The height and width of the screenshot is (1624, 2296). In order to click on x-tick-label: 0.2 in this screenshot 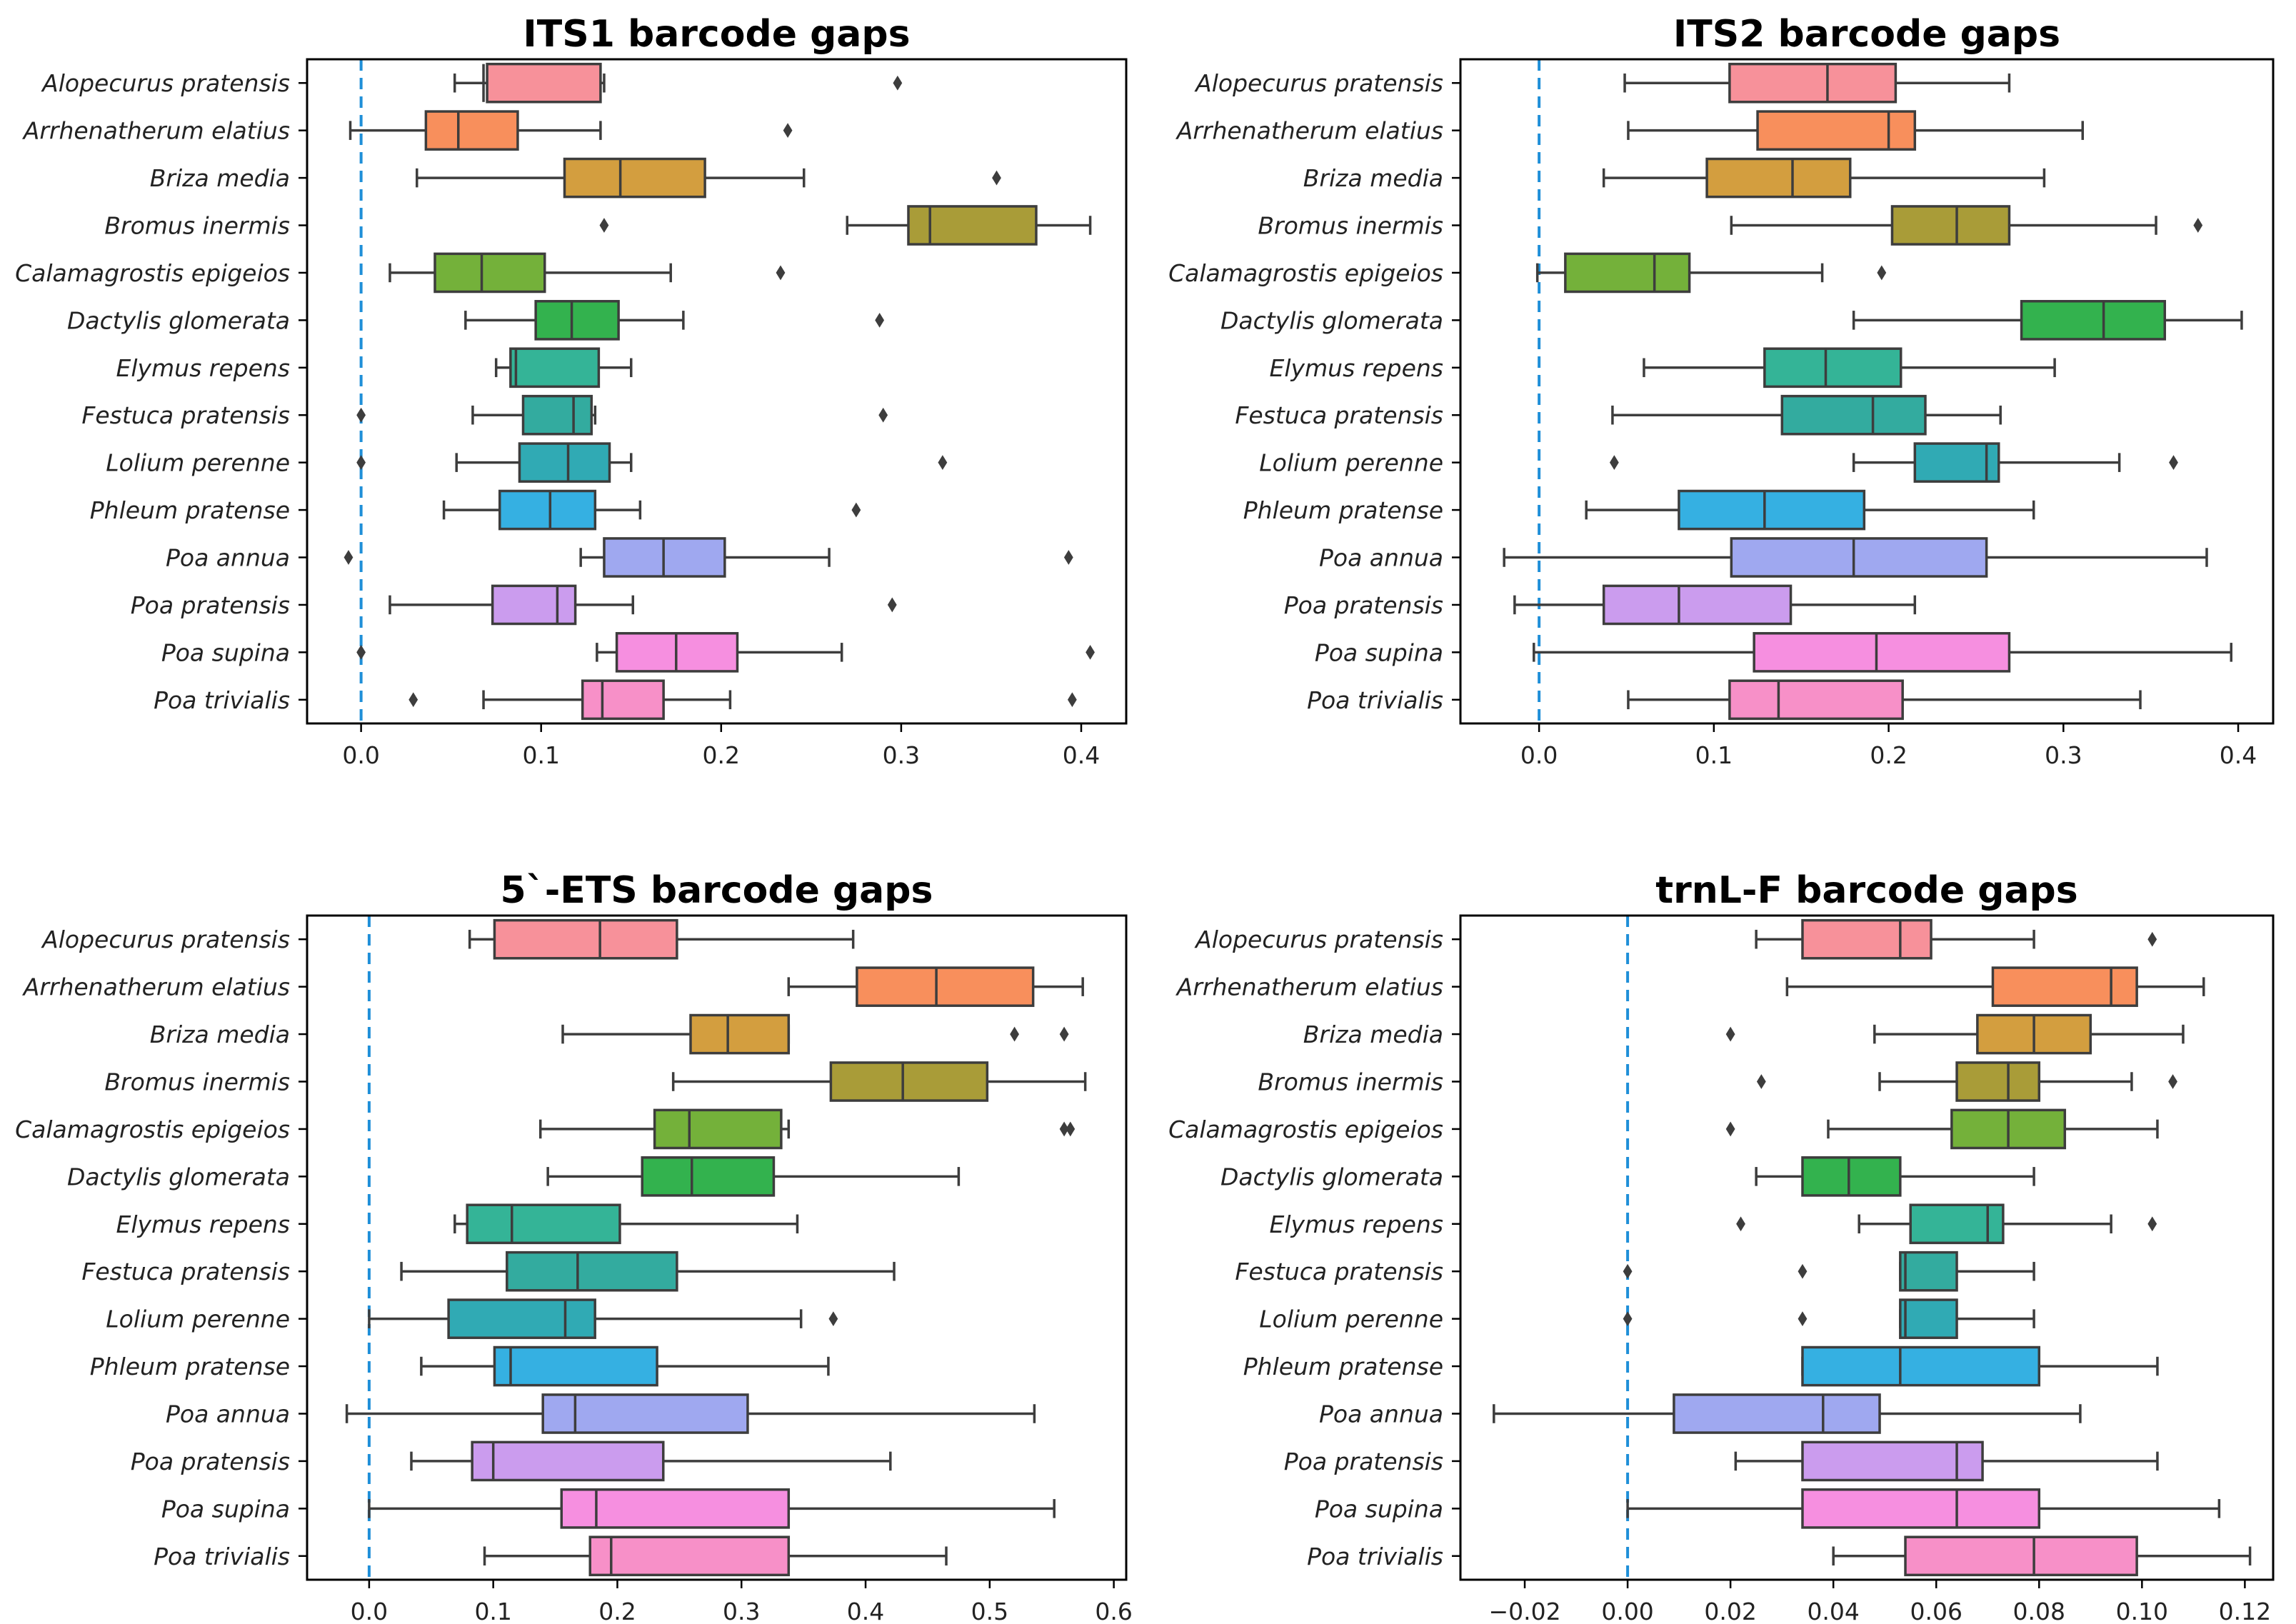, I will do `click(1888, 755)`.